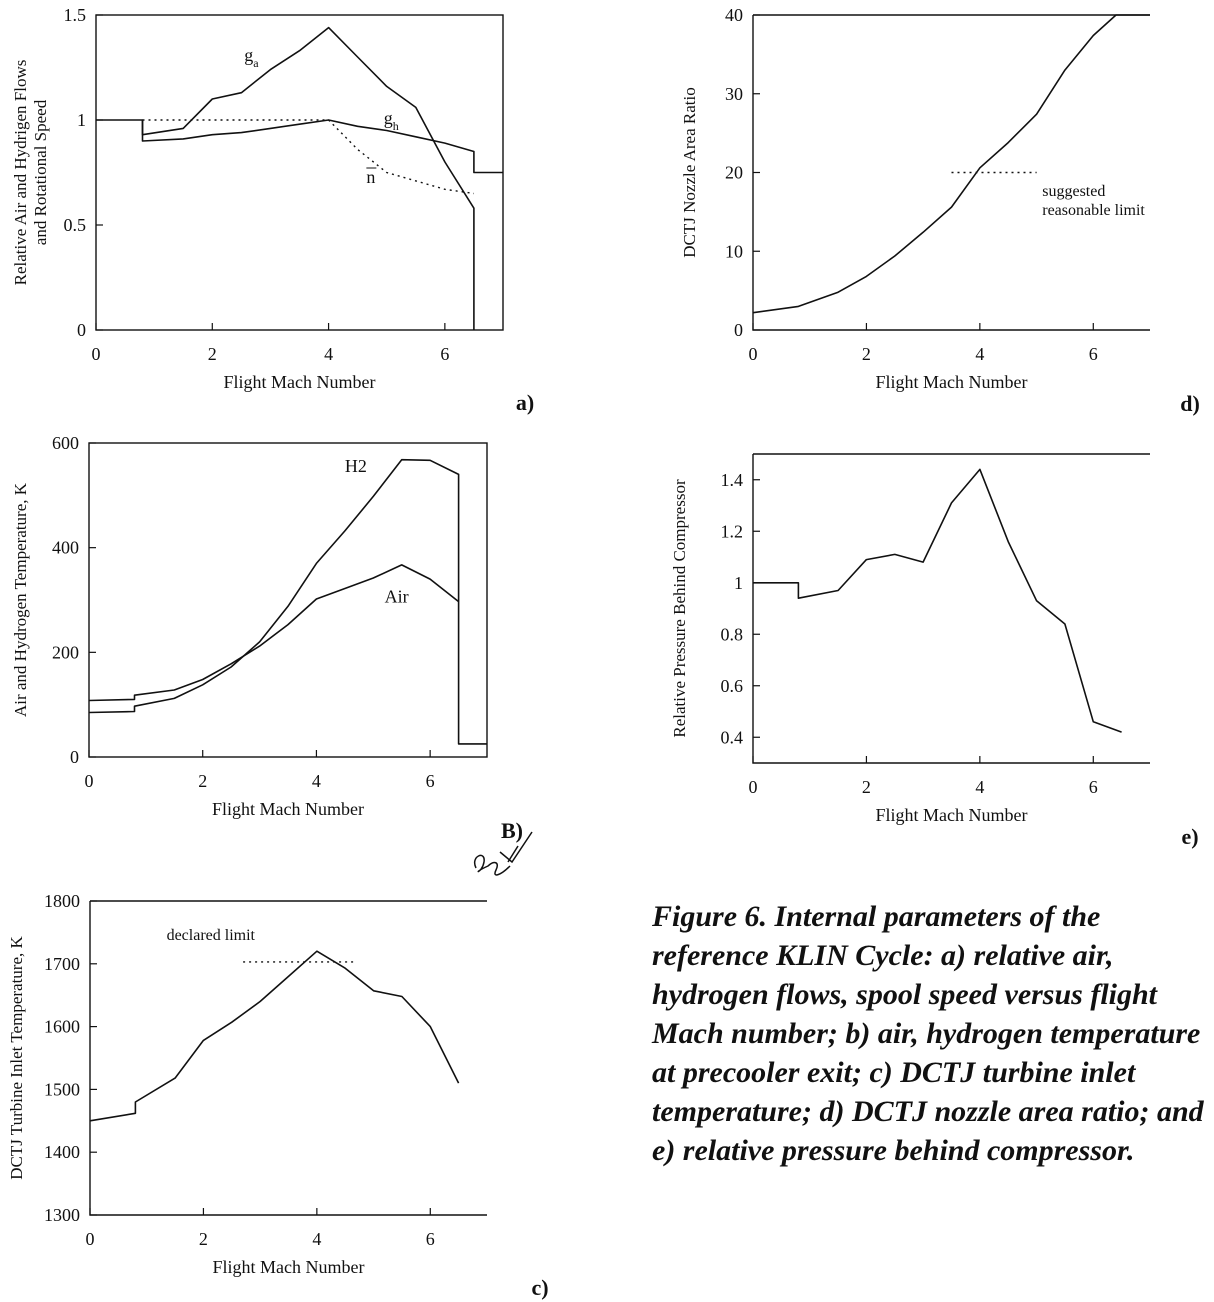  I want to click on y-tick-label: 1.2, so click(732, 531).